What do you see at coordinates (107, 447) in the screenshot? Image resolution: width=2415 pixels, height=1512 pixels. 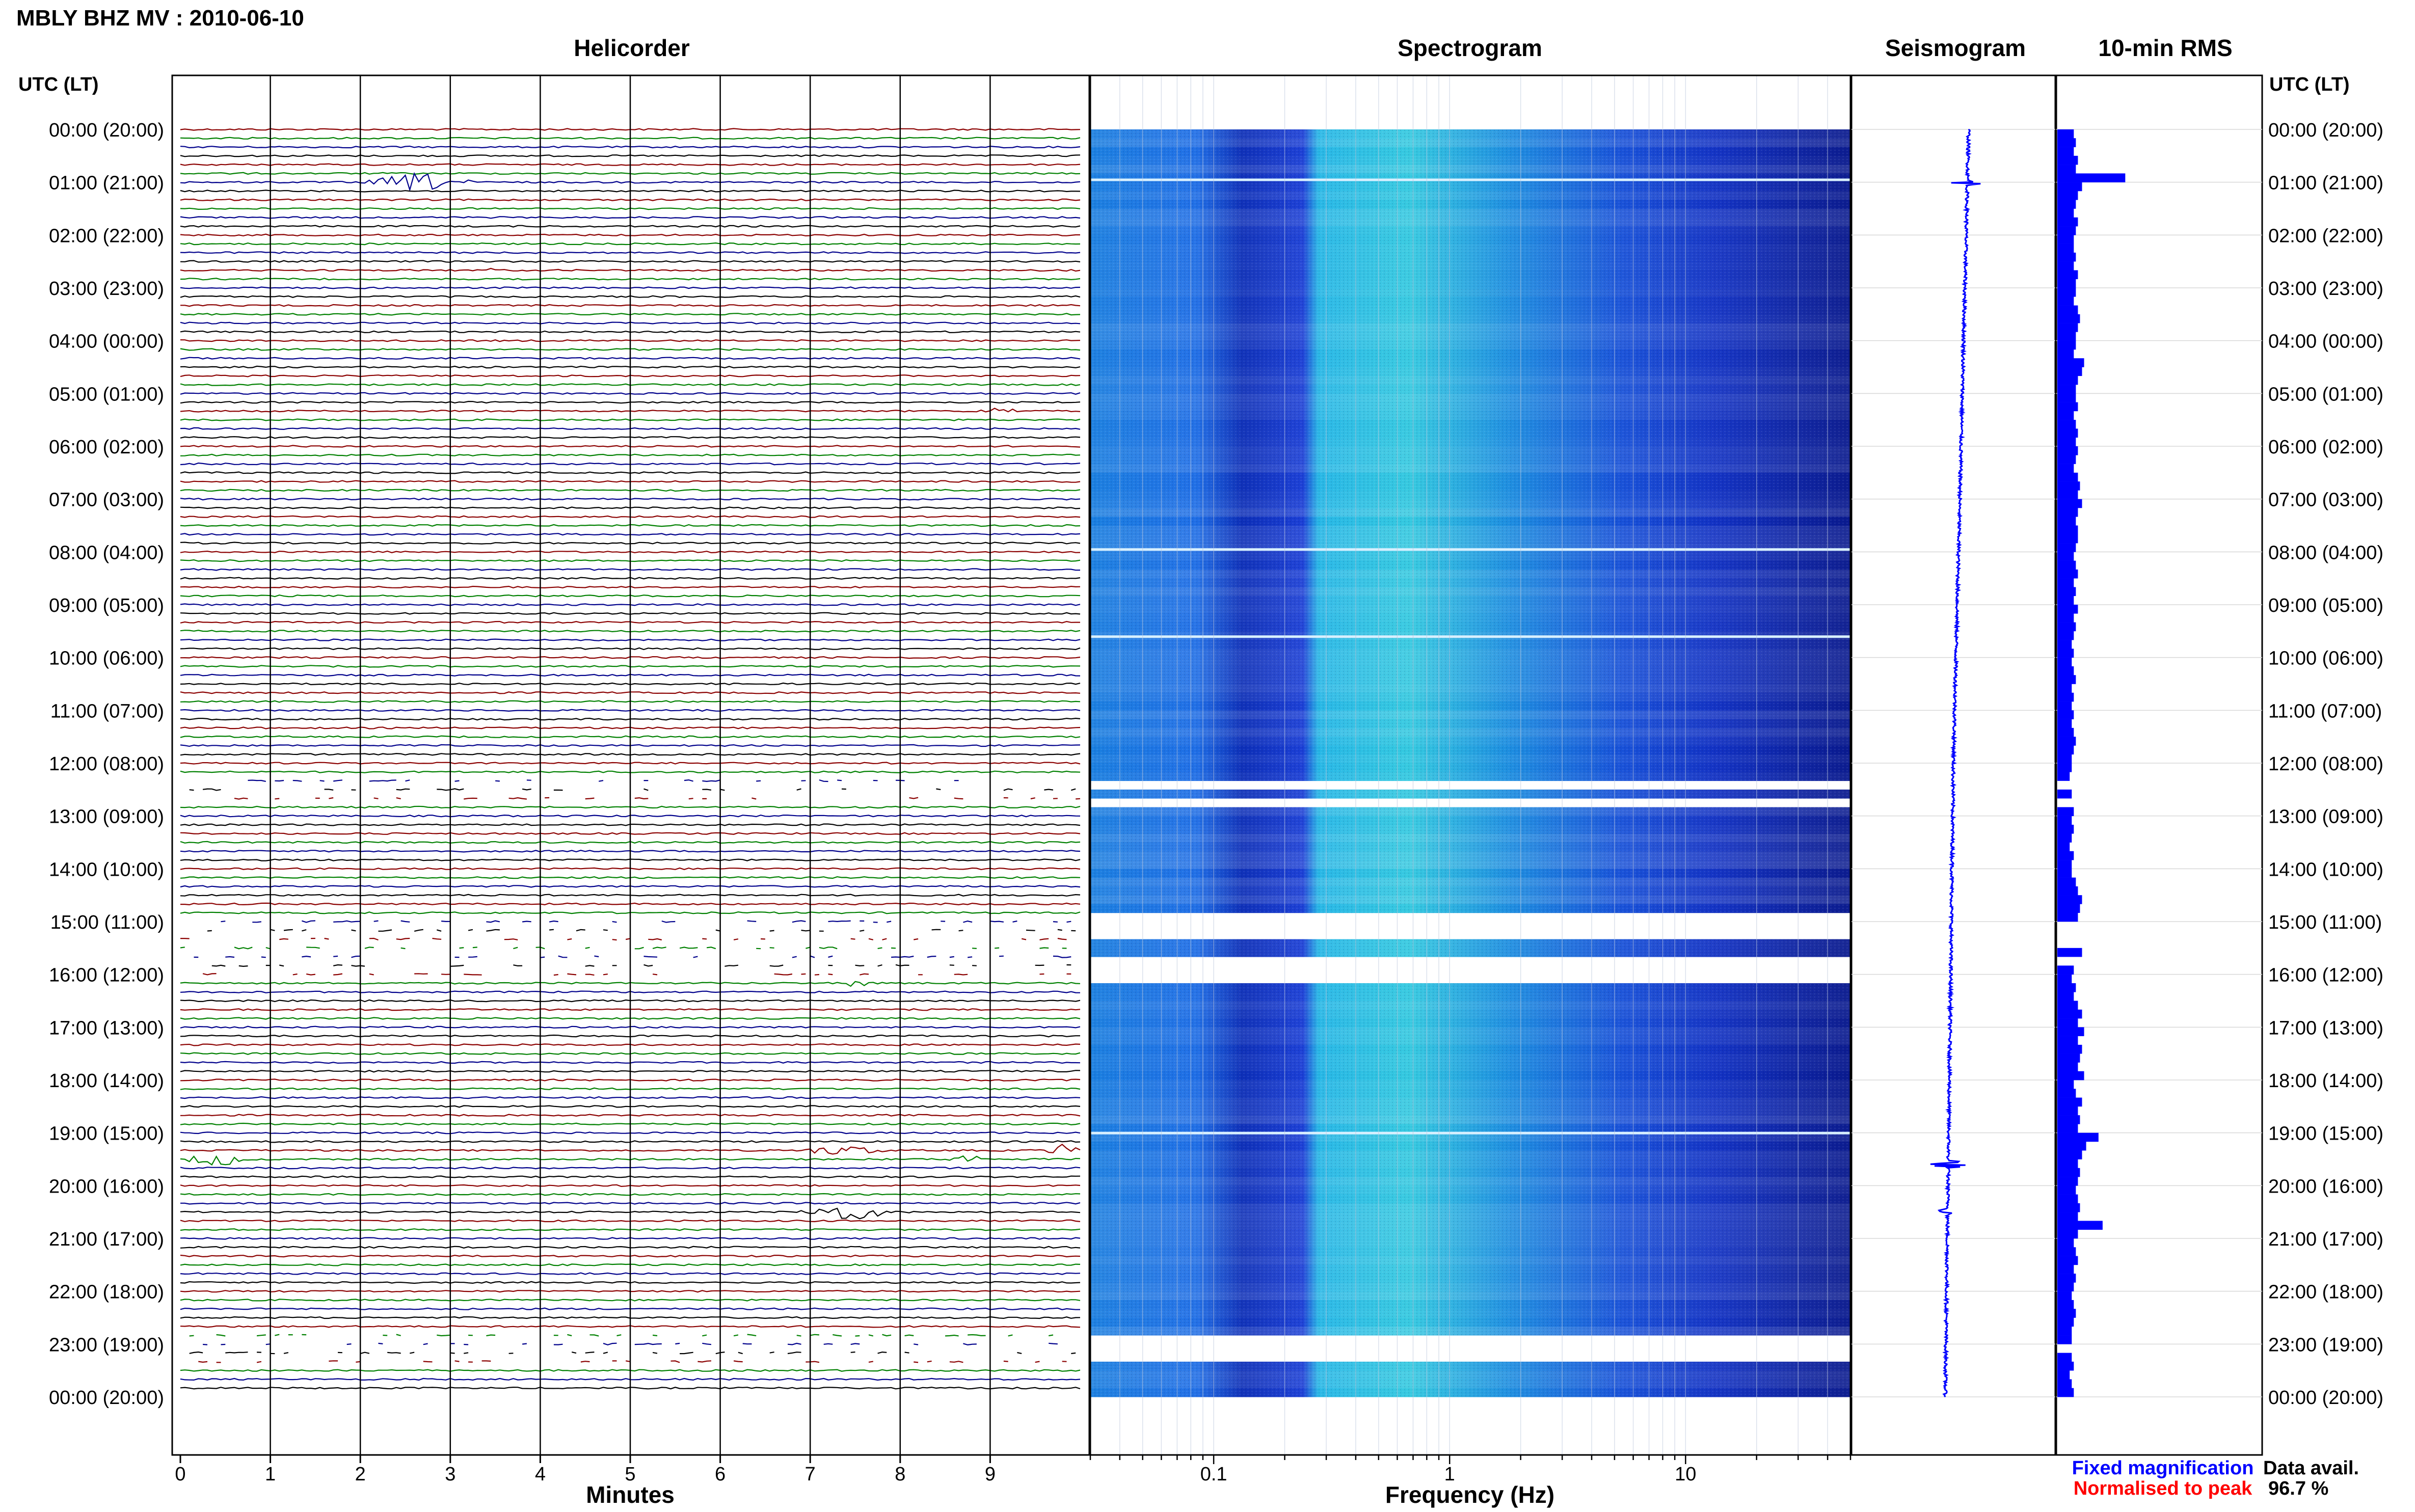 I see `time-tick-label-left: 06:00 (02:00)` at bounding box center [107, 447].